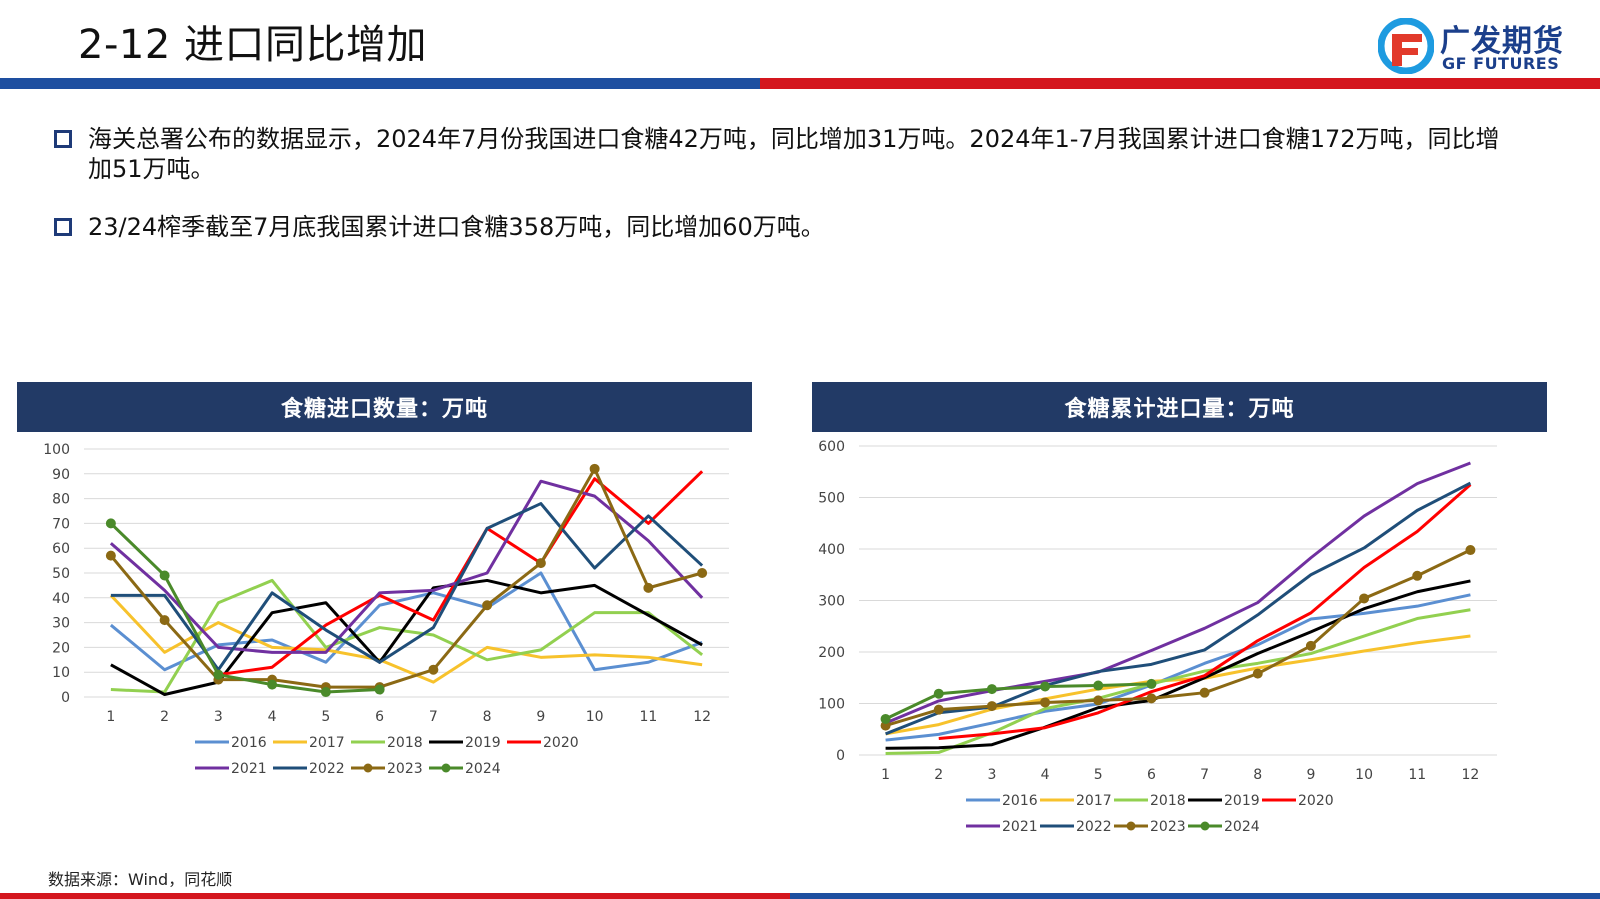 Image resolution: width=1600 pixels, height=899 pixels. Describe the element at coordinates (1179, 407) in the screenshot. I see `chart-right-title: 食糖累计进口量：万吨` at that location.